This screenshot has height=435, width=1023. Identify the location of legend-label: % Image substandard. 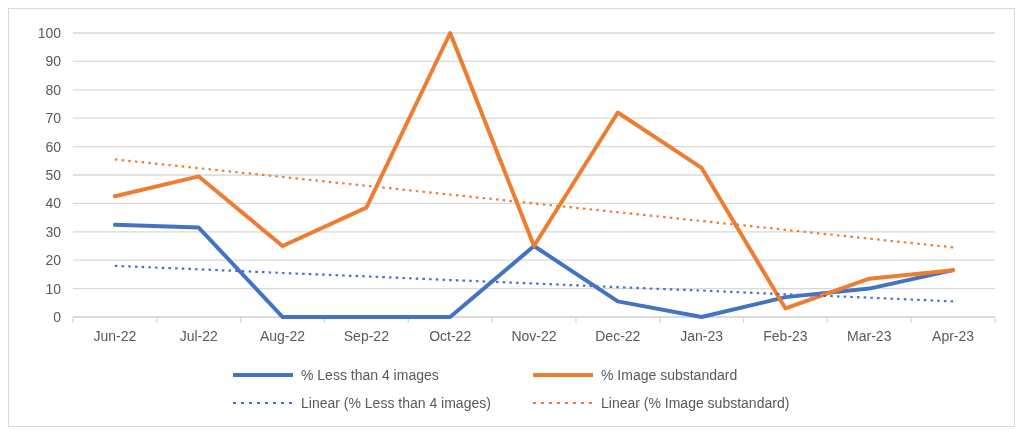
(669, 374).